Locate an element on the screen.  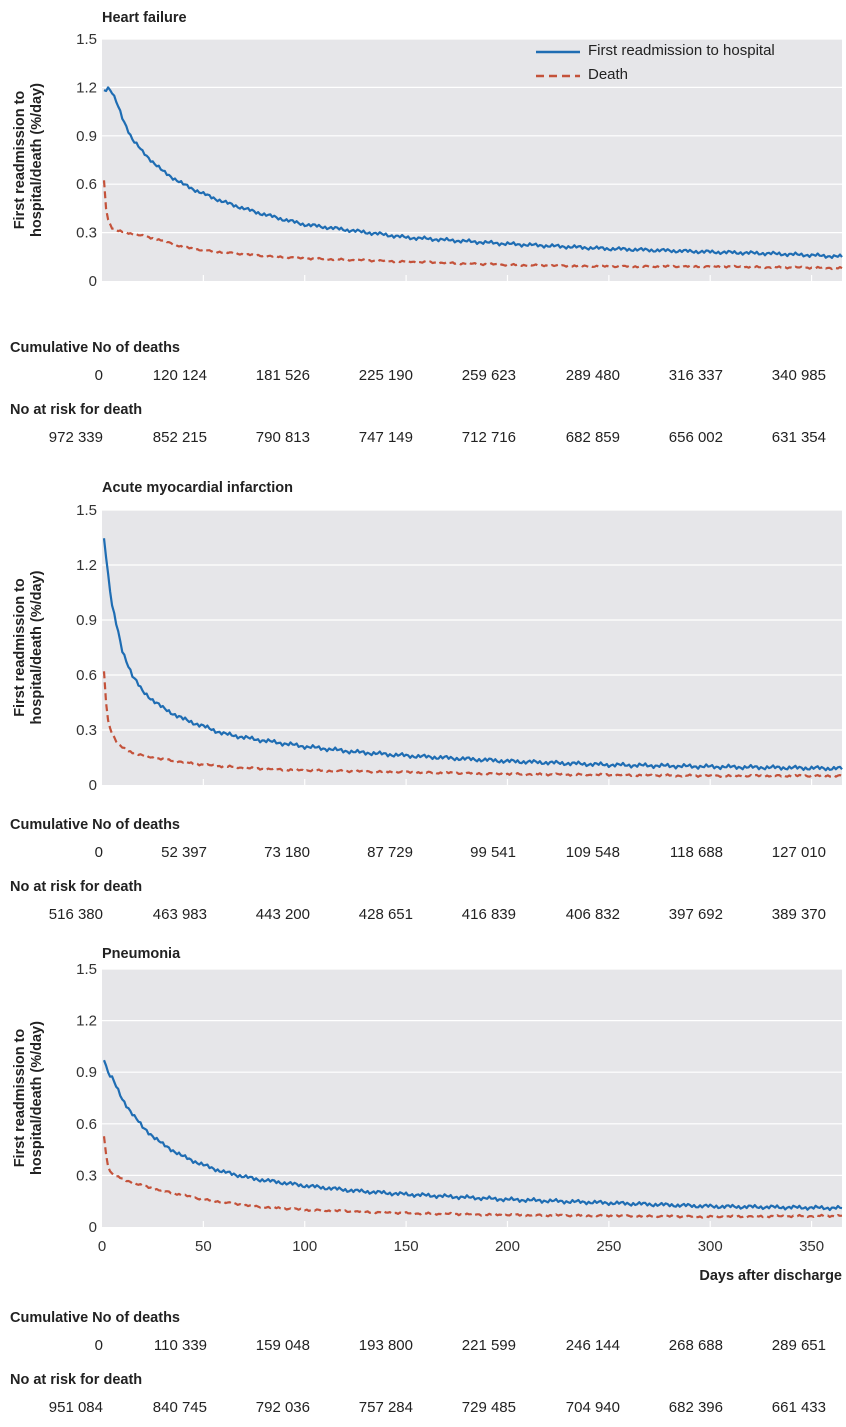
at-risk-value: 631 354 is located at coordinates (798, 437).